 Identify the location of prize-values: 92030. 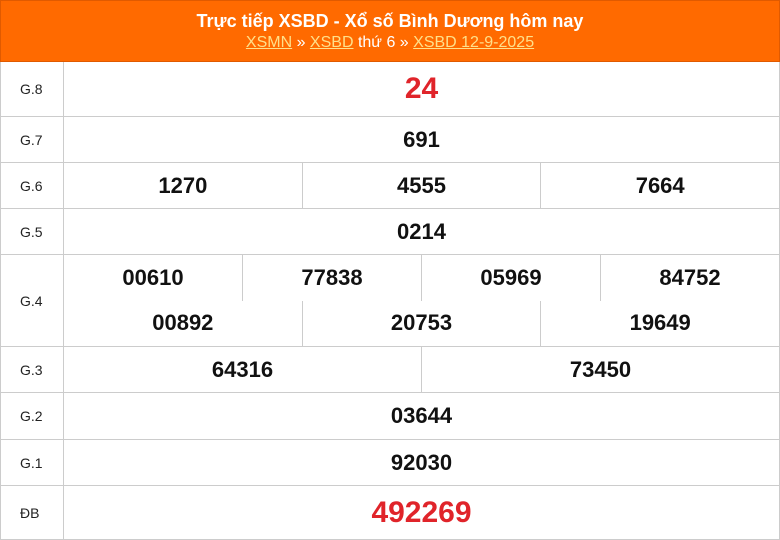
(421, 462).